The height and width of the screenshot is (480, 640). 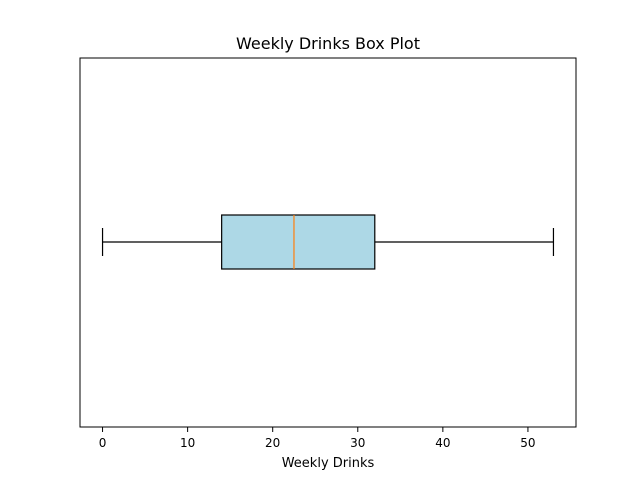 What do you see at coordinates (328, 463) in the screenshot?
I see `x-axis-label: Weekly Drinks` at bounding box center [328, 463].